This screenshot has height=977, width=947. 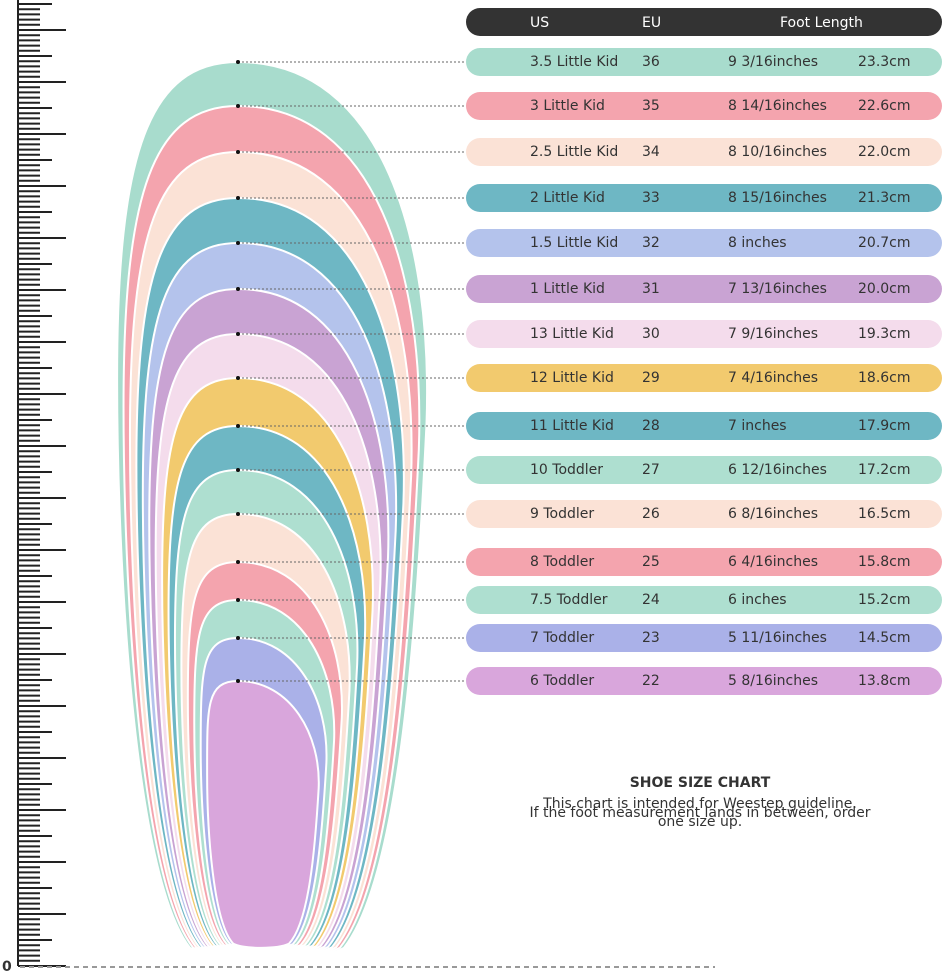 What do you see at coordinates (777, 152) in the screenshot?
I see `row-inches: 8 10/16inches` at bounding box center [777, 152].